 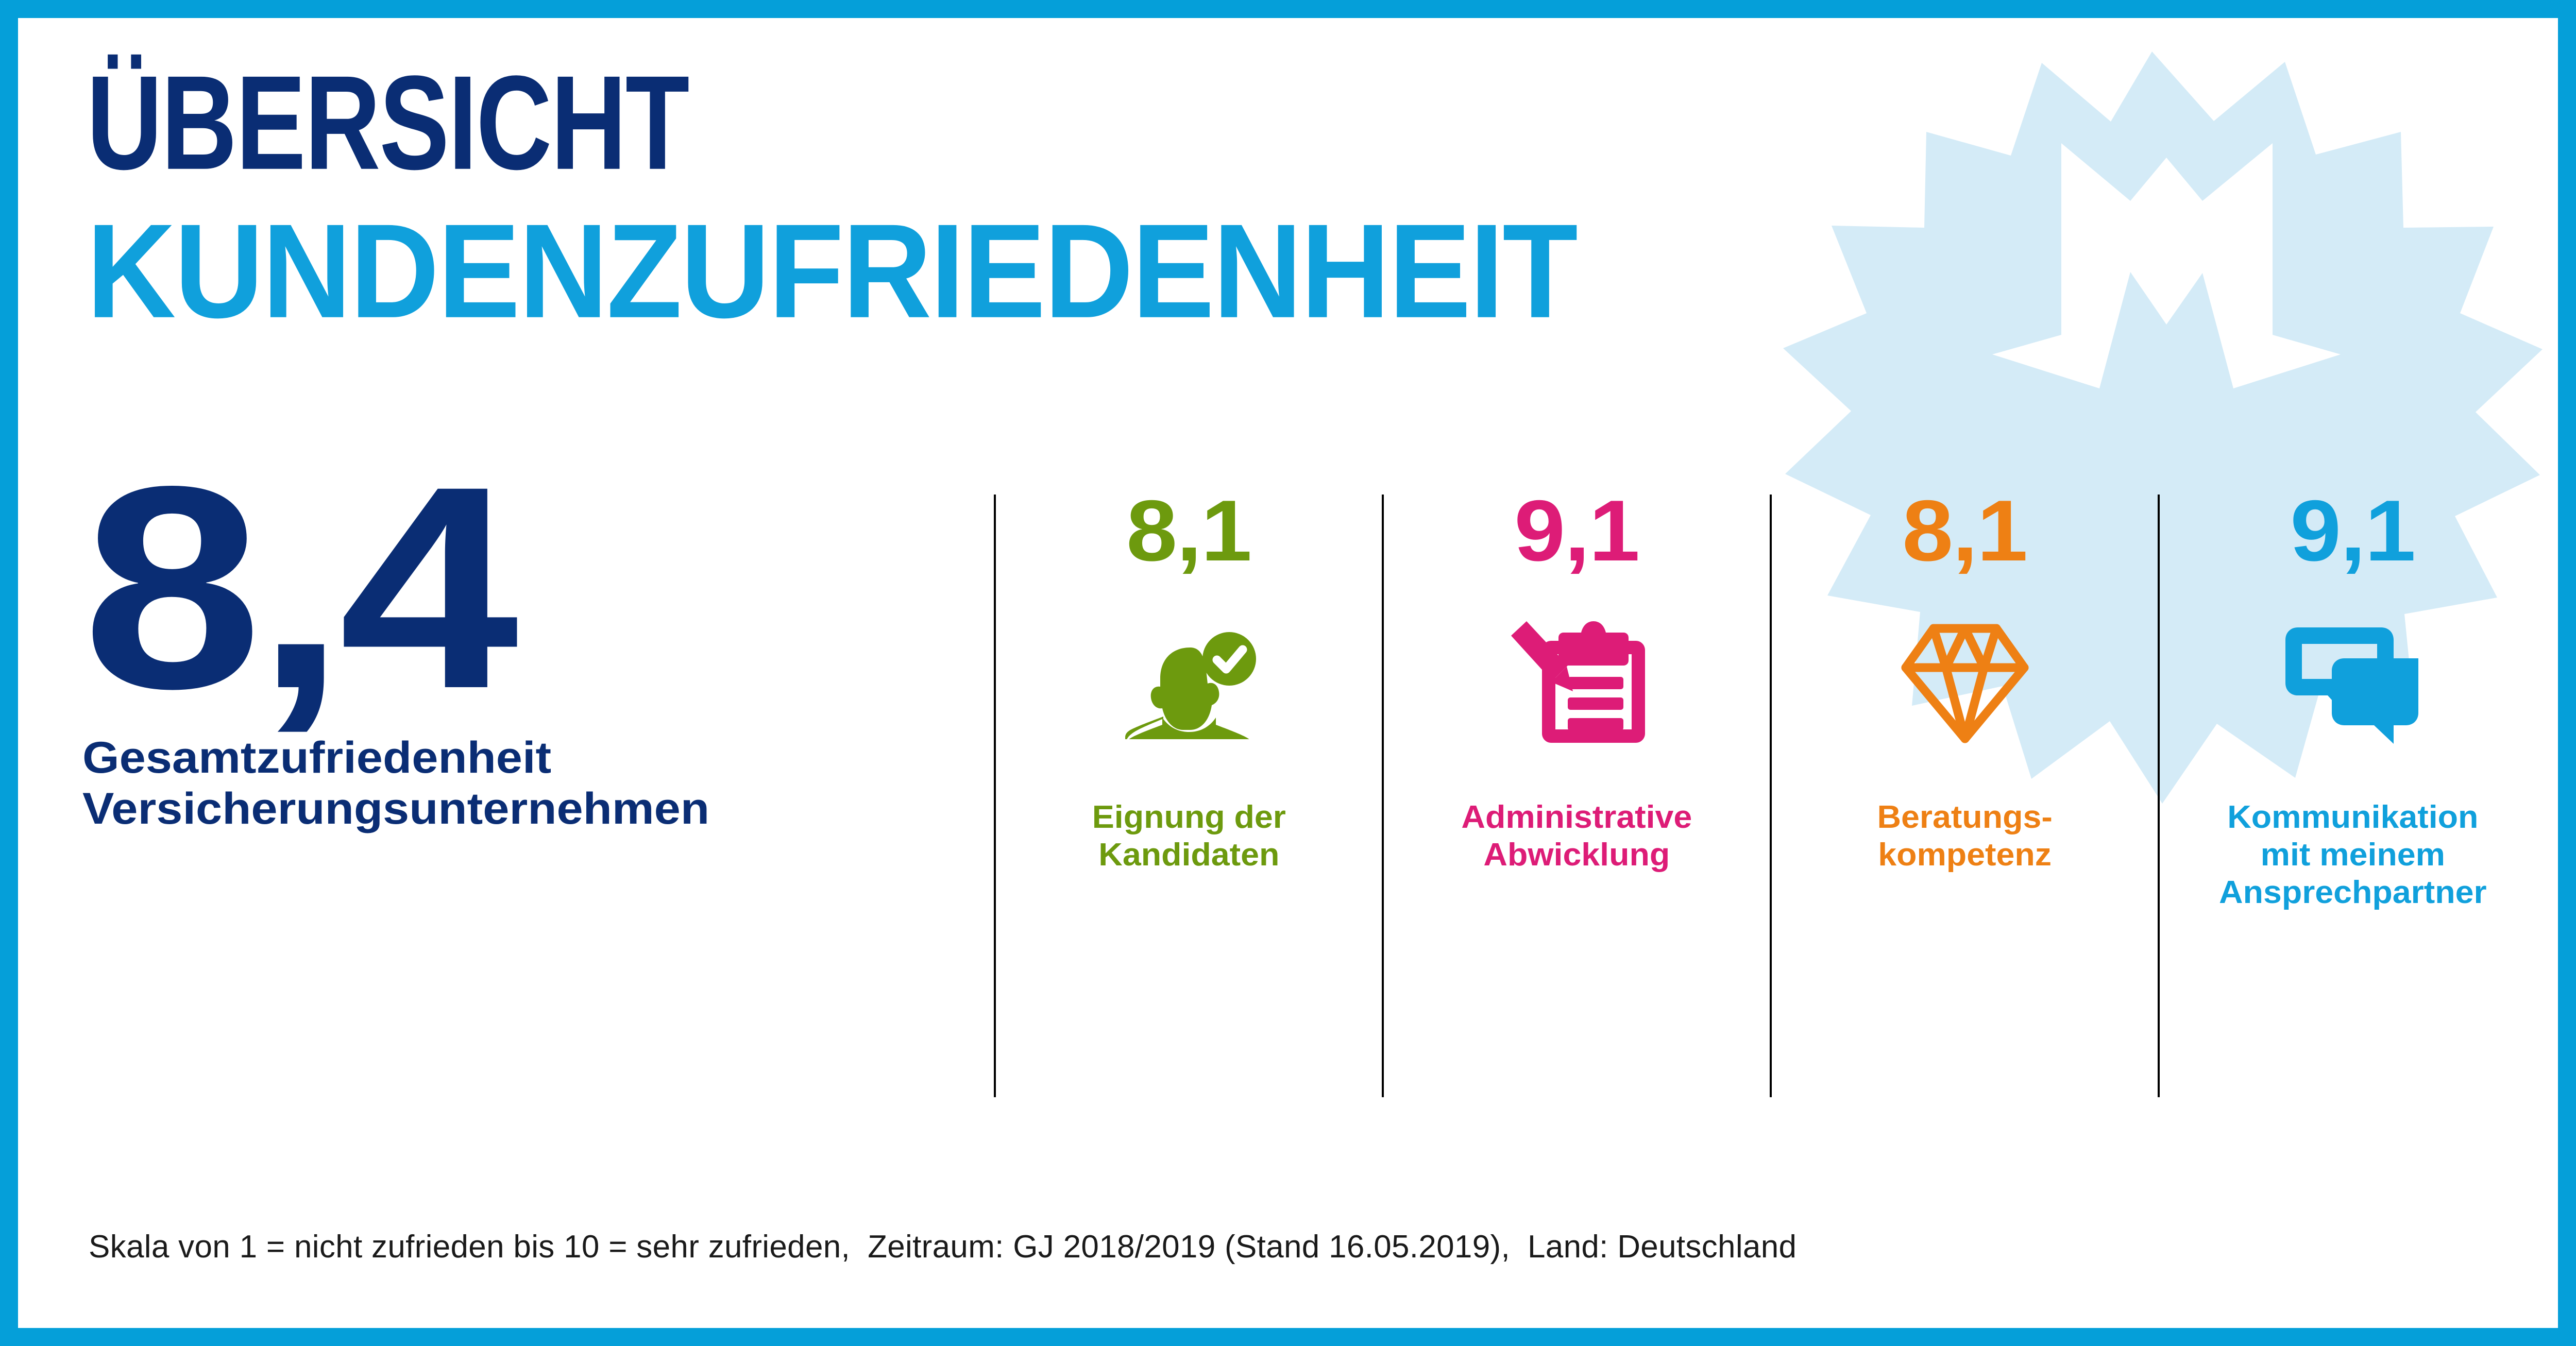 What do you see at coordinates (1188, 792) in the screenshot?
I see `kpi-eignung-der-kandidaten: 8,1 Eignung der Kandidaten` at bounding box center [1188, 792].